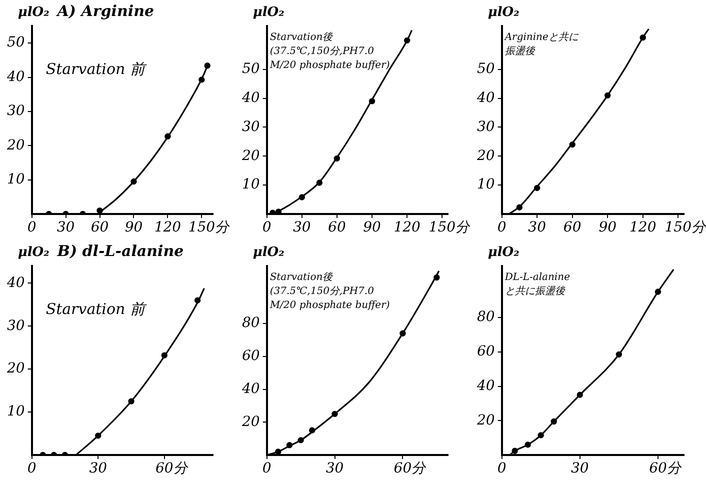 The height and width of the screenshot is (481, 706). Describe the element at coordinates (535, 291) in the screenshot. I see `annotation: と共に振盪後` at that location.